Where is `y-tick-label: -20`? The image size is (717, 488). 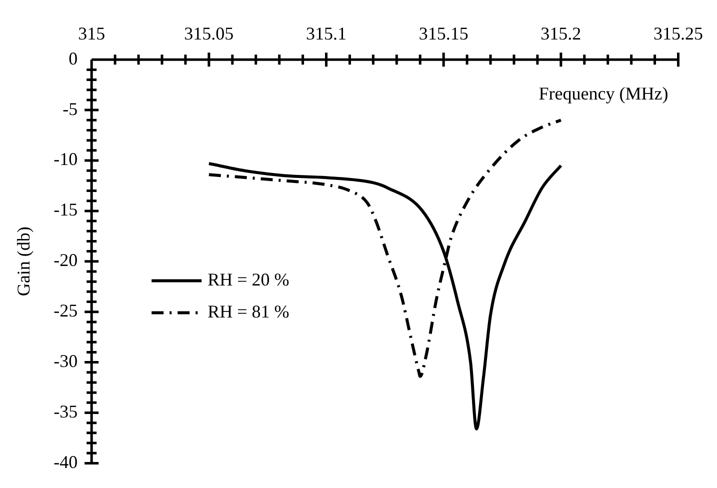
y-tick-label: -20 is located at coordinates (66, 260).